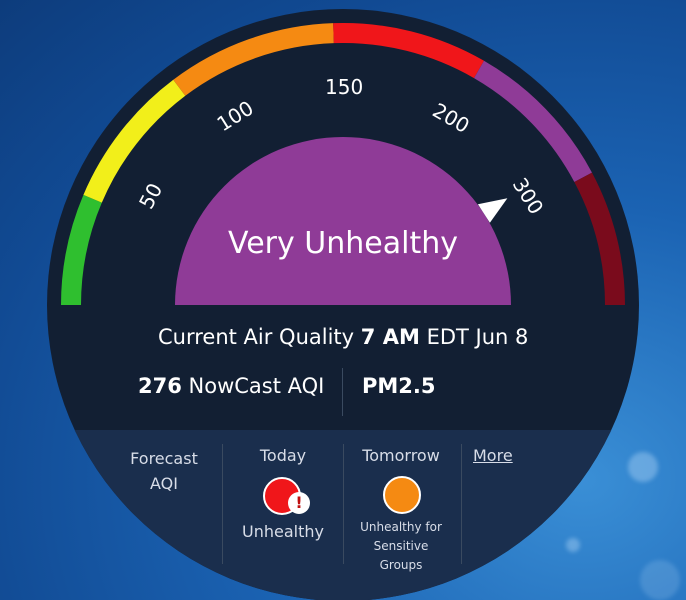 This screenshot has height=600, width=686. Describe the element at coordinates (164, 483) in the screenshot. I see `forecast-title-line2: AQI` at that location.